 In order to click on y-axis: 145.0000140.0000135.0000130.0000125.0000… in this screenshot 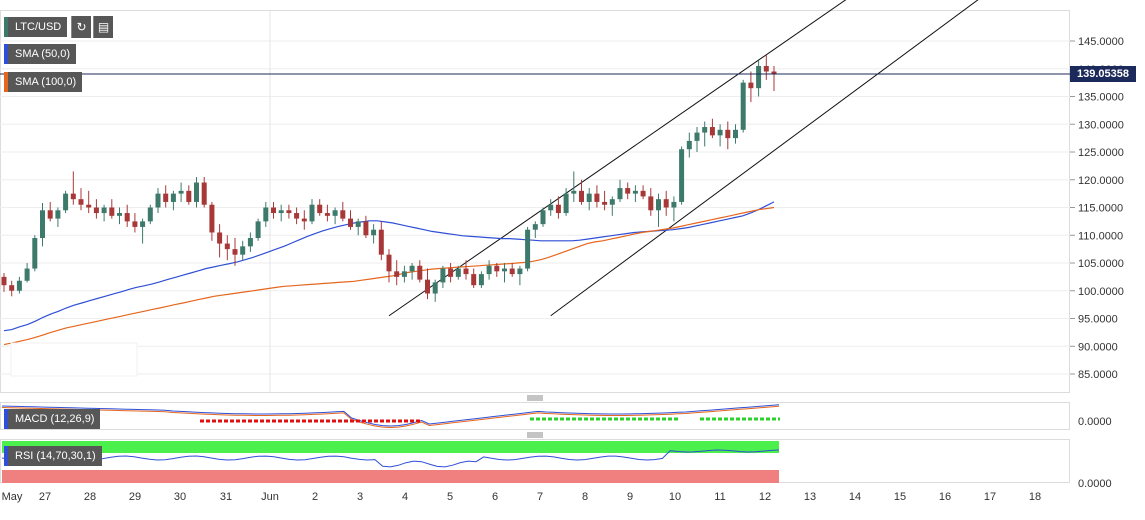, I will do `click(1097, 208)`.